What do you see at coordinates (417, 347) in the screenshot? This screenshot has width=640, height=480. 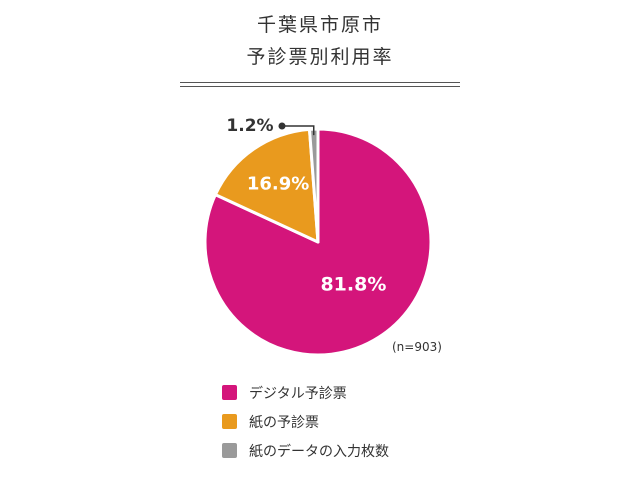 I see `sample-size-label: (n=903)` at bounding box center [417, 347].